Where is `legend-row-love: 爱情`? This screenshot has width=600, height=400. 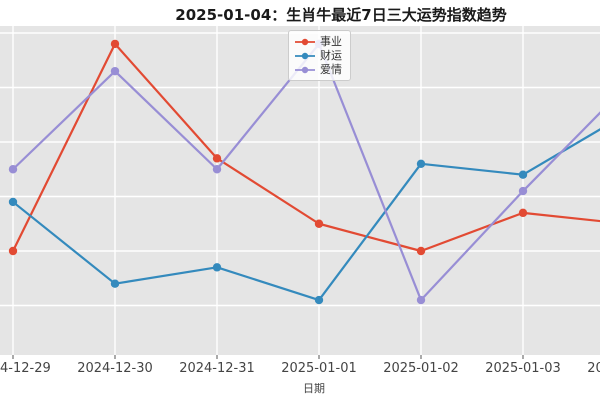
legend-row-love: 爱情 is located at coordinates (318, 69).